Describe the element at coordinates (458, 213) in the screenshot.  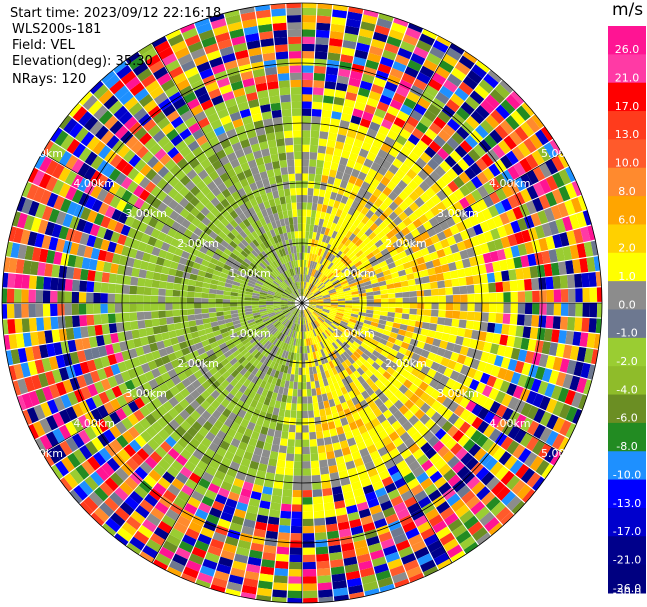
I see `range-ring-label: 3.00km` at that location.